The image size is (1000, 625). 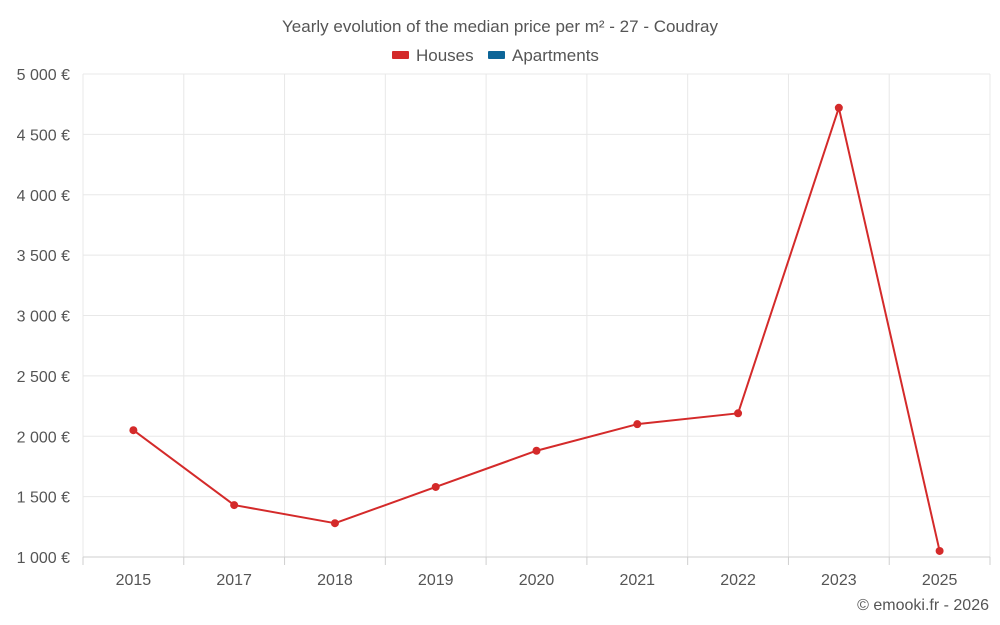 What do you see at coordinates (43, 377) in the screenshot?
I see `y-tick-label: 2 500 €` at bounding box center [43, 377].